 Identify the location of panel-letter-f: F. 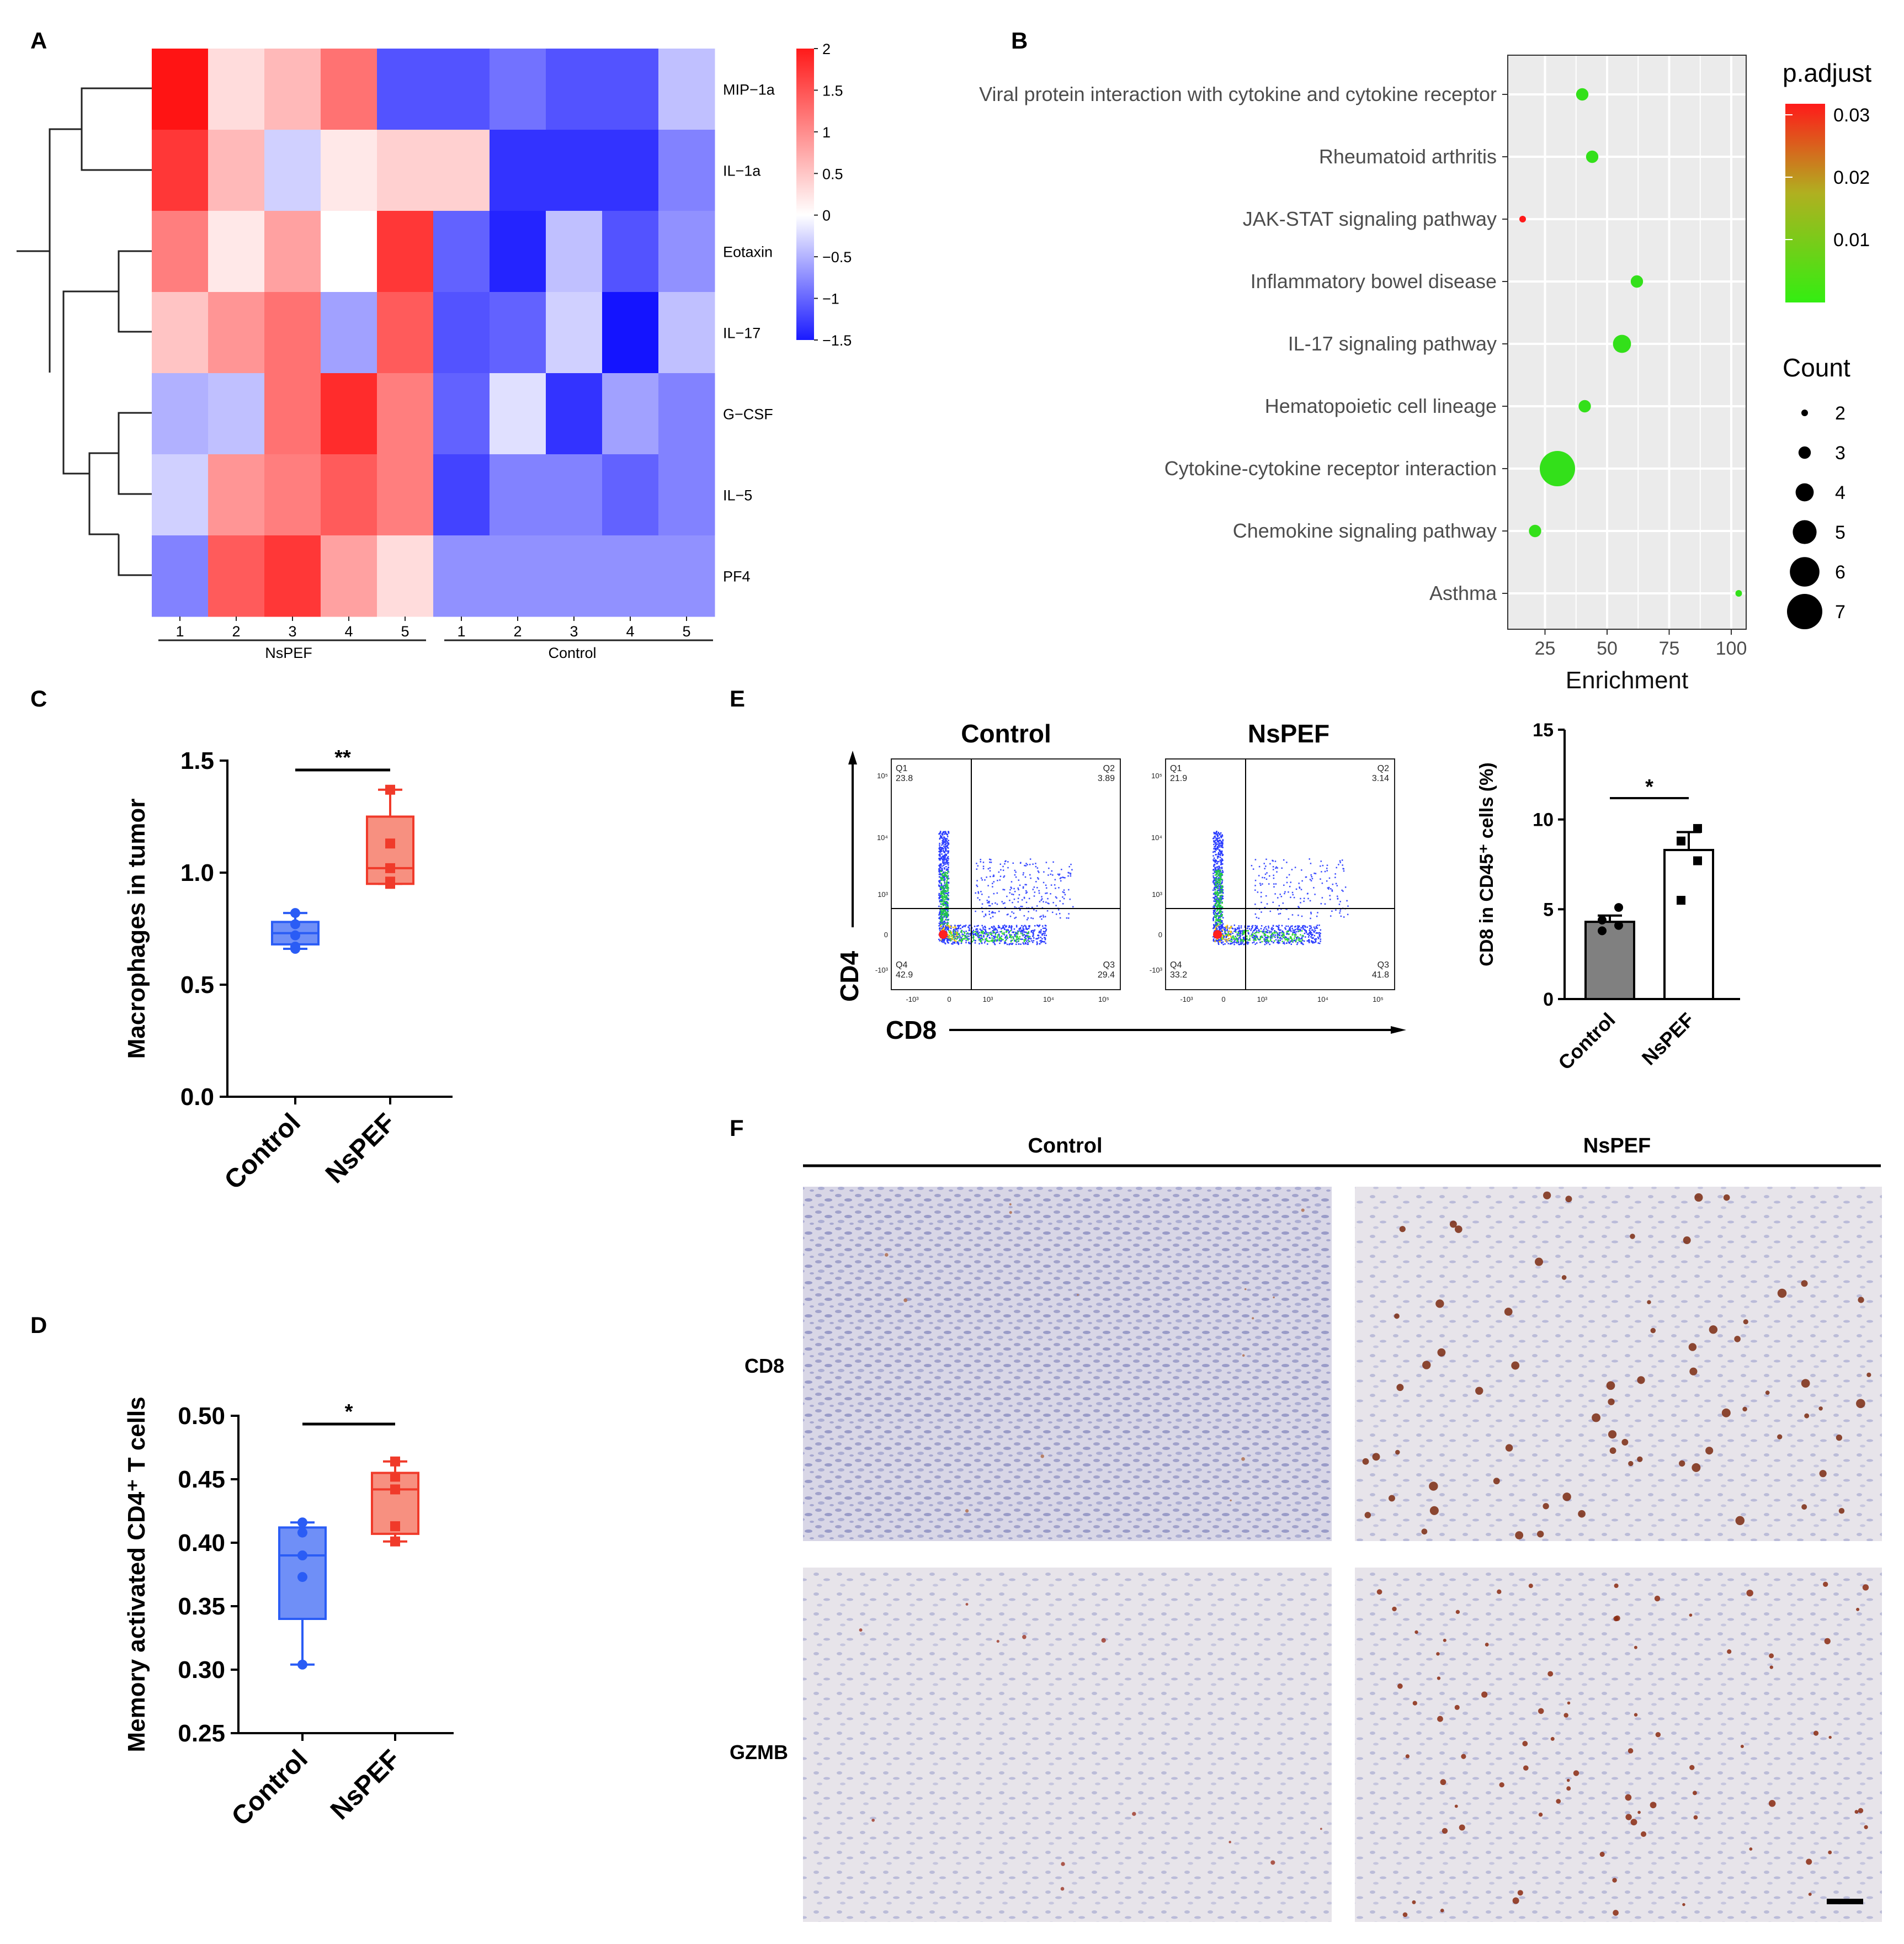
(737, 1128).